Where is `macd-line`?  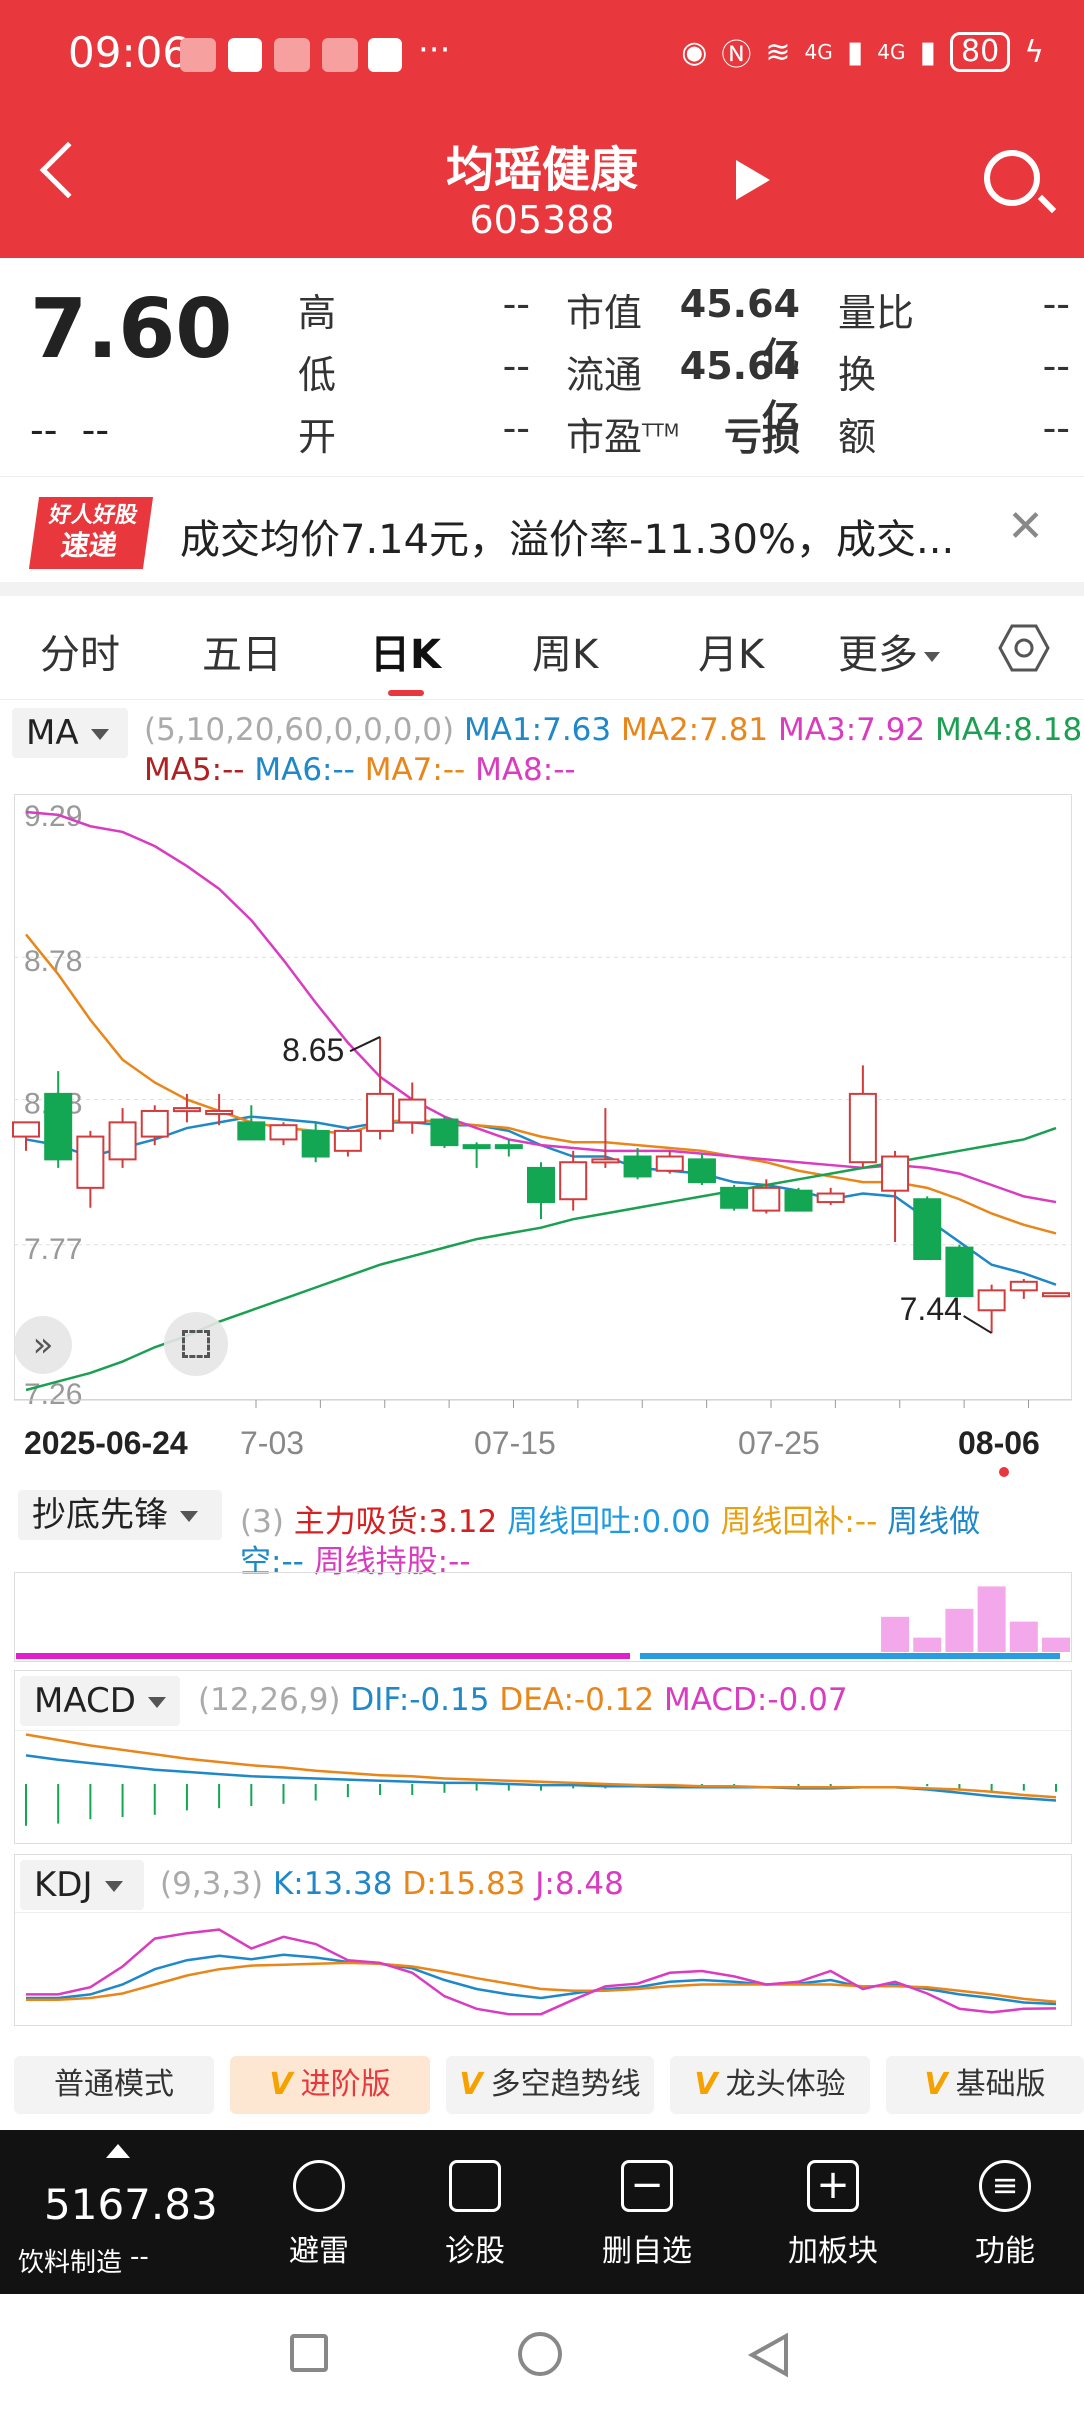 macd-line is located at coordinates (541, 1778).